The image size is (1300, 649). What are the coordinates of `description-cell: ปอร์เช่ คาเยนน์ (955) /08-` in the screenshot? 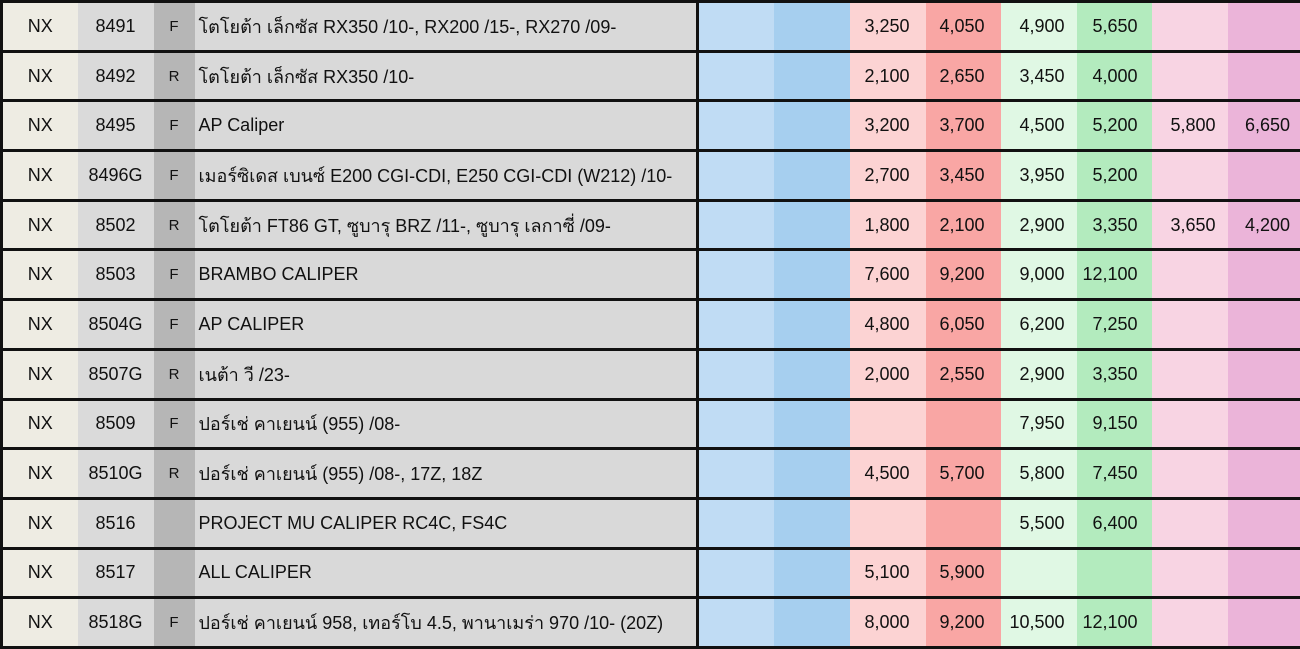 It's located at (446, 424).